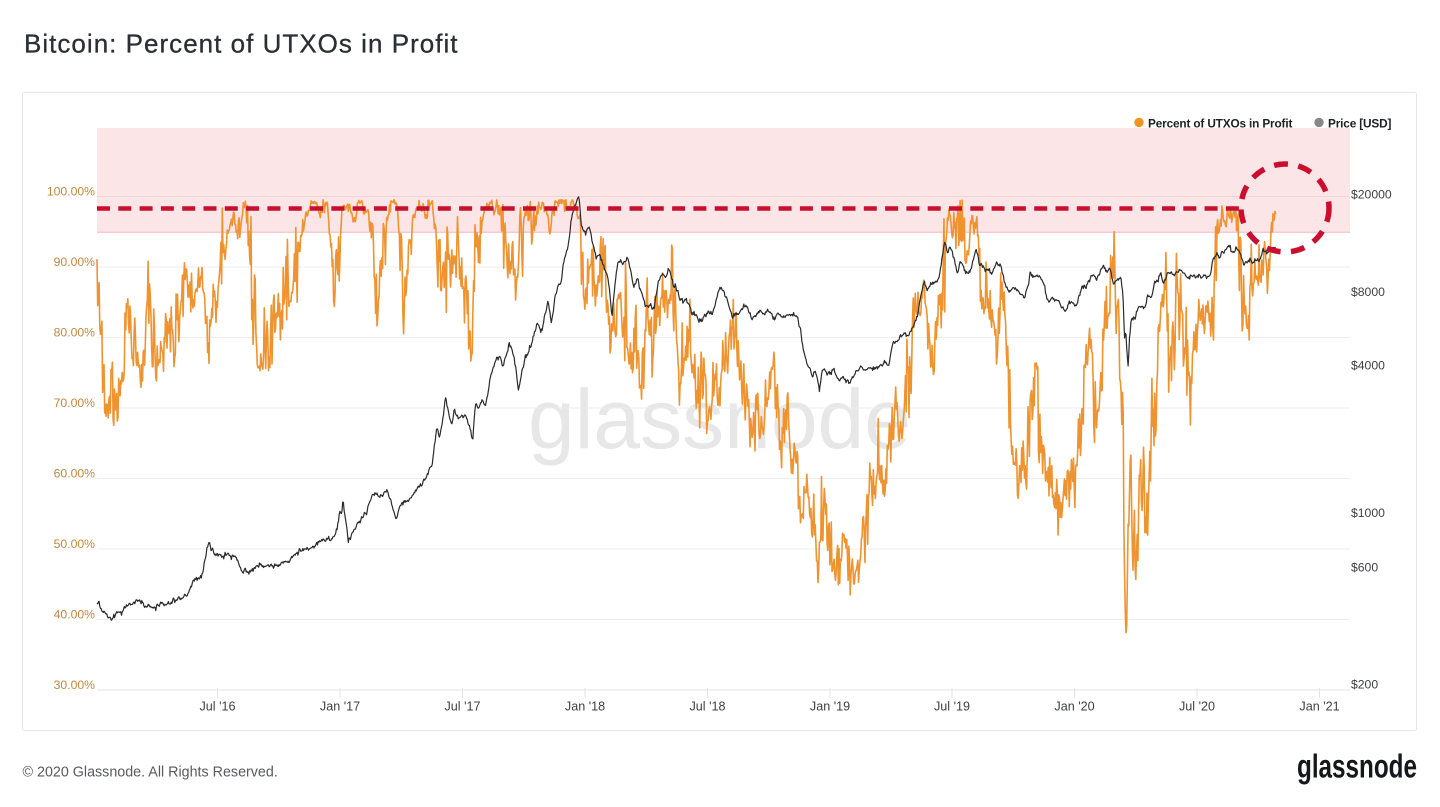  I want to click on svg-text: $200, so click(1364, 684).